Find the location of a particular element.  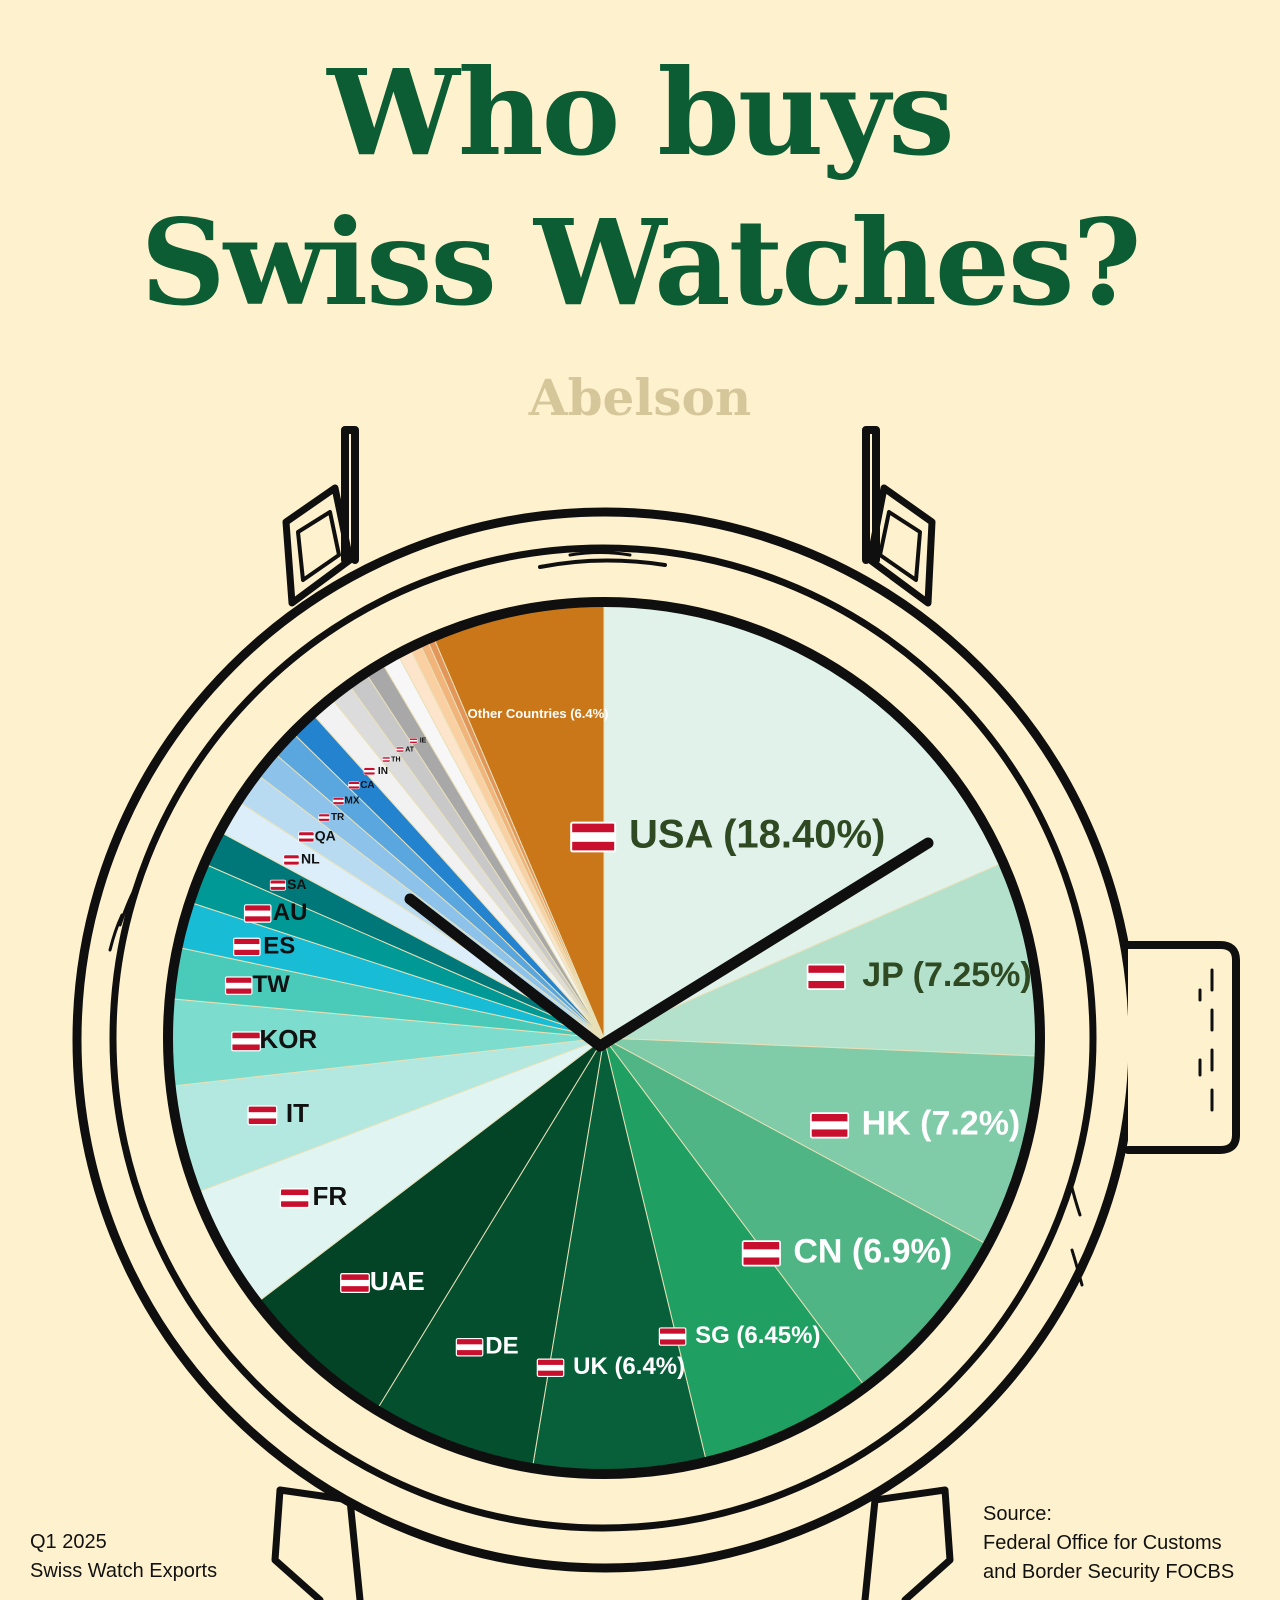

lug-bottom-left is located at coordinates (317, 1543).